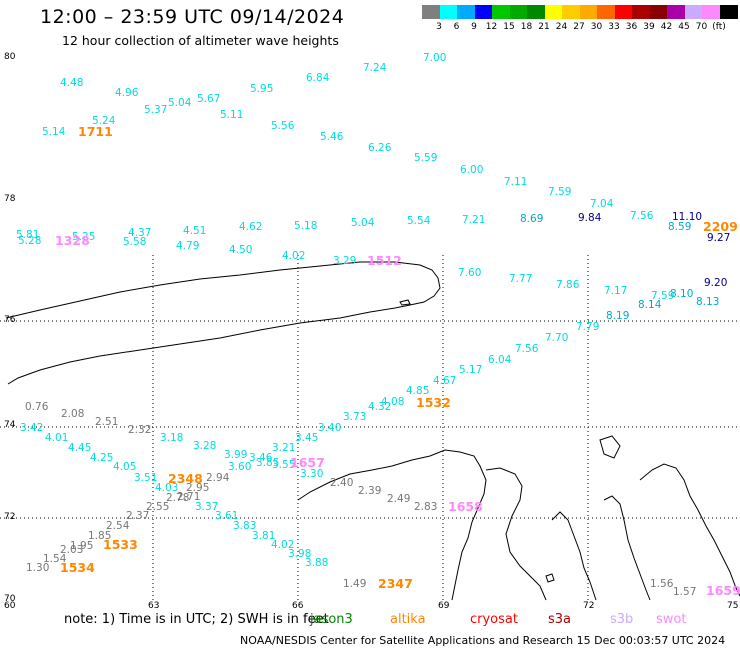 The image size is (740, 650). I want to click on wave-height-label: 2.95, so click(198, 488).